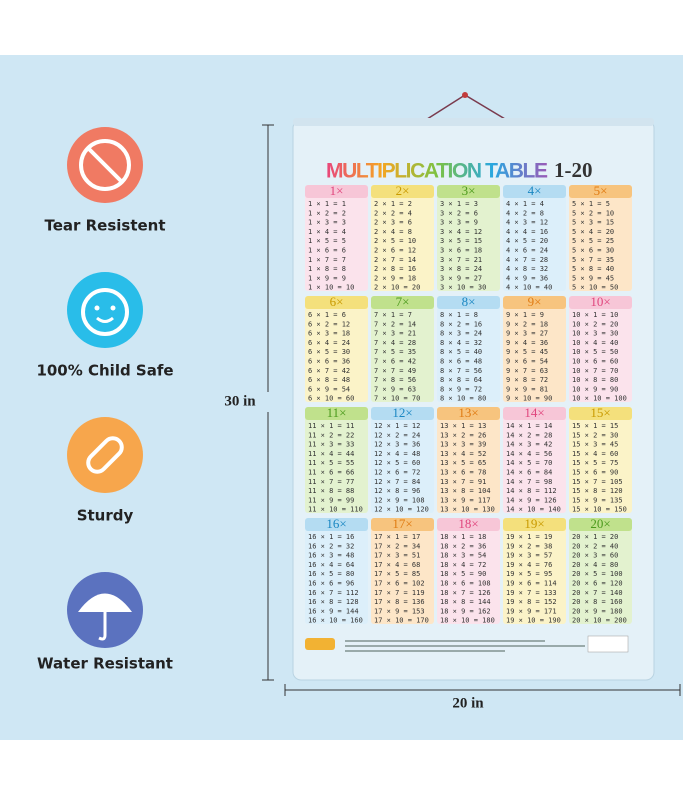  Describe the element at coordinates (105, 516) in the screenshot. I see `feature-label: Sturdy` at that location.